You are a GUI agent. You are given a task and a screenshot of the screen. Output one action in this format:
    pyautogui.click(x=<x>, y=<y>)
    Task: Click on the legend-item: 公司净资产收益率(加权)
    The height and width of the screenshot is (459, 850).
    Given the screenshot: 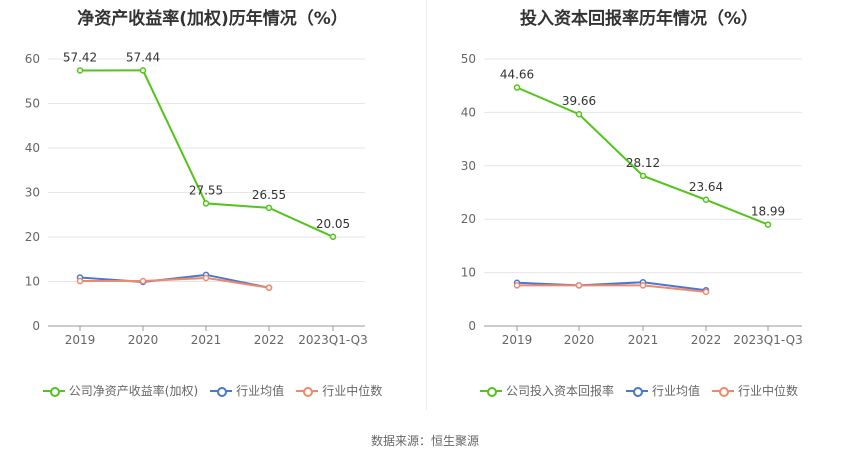 What is the action you would take?
    pyautogui.click(x=120, y=390)
    